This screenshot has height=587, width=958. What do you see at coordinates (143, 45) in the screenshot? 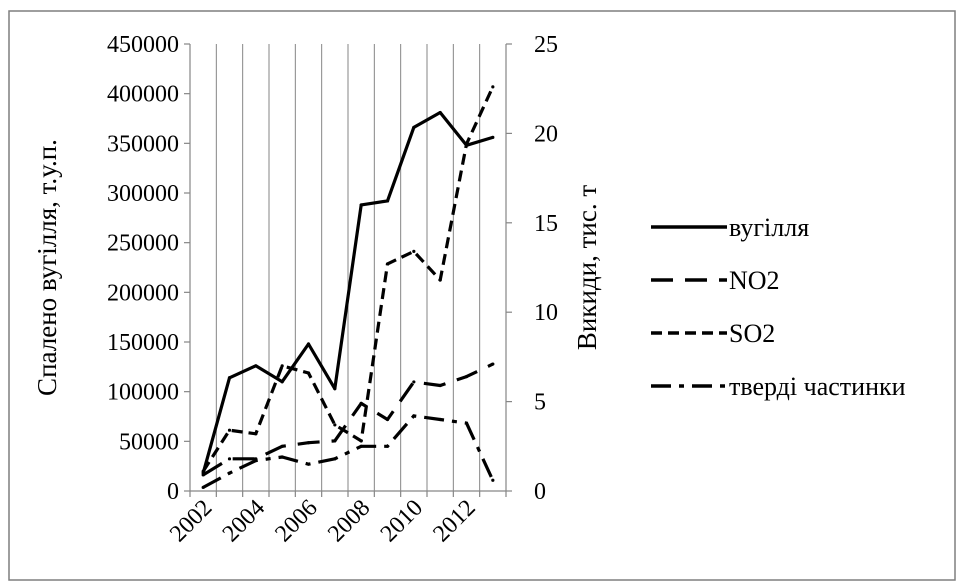
I see `y-left-tick-label: 450000` at bounding box center [143, 45].